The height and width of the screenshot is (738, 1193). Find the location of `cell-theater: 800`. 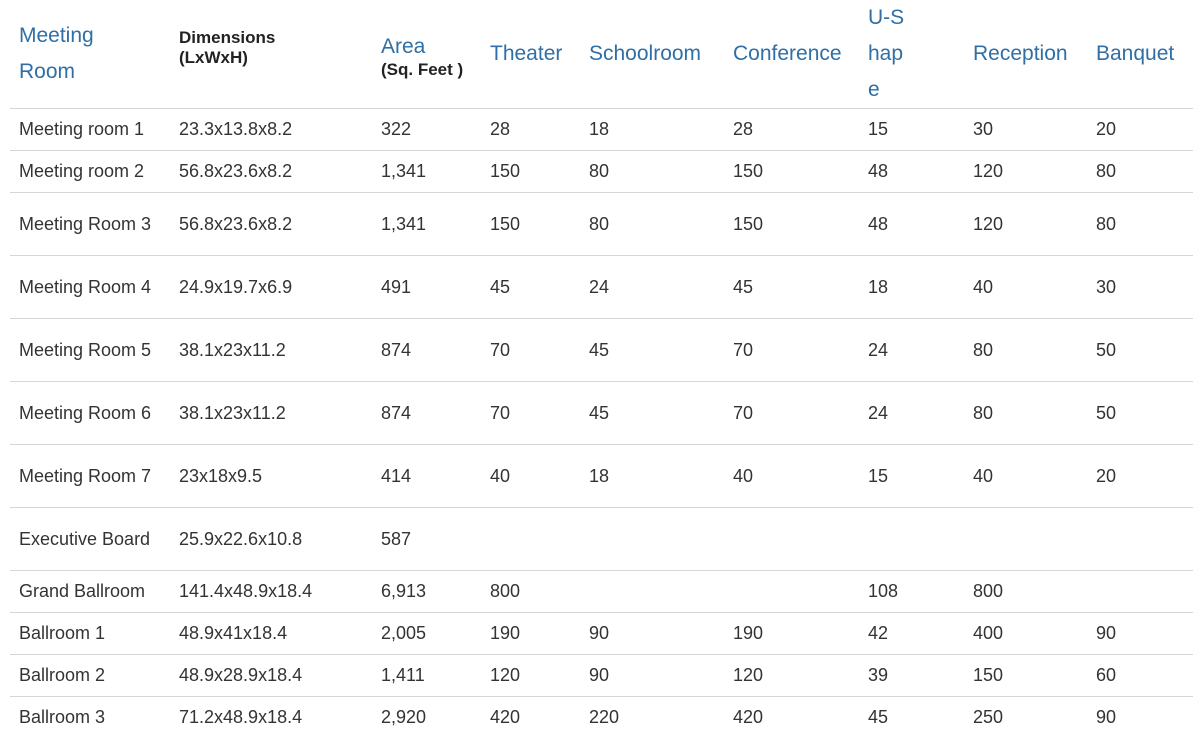

cell-theater: 800 is located at coordinates (530, 592).